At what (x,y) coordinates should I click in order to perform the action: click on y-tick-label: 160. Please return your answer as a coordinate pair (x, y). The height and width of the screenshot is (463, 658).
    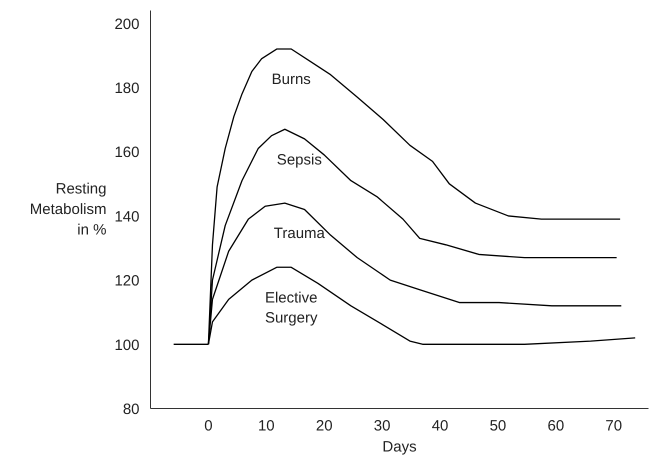
    Looking at the image, I should click on (127, 153).